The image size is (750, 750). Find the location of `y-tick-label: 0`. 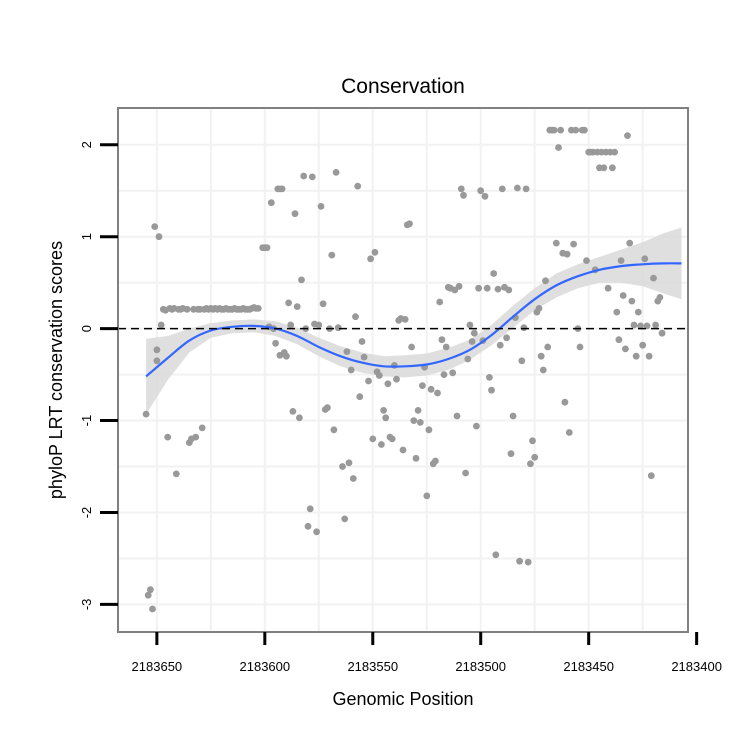

y-tick-label: 0 is located at coordinates (86, 328).